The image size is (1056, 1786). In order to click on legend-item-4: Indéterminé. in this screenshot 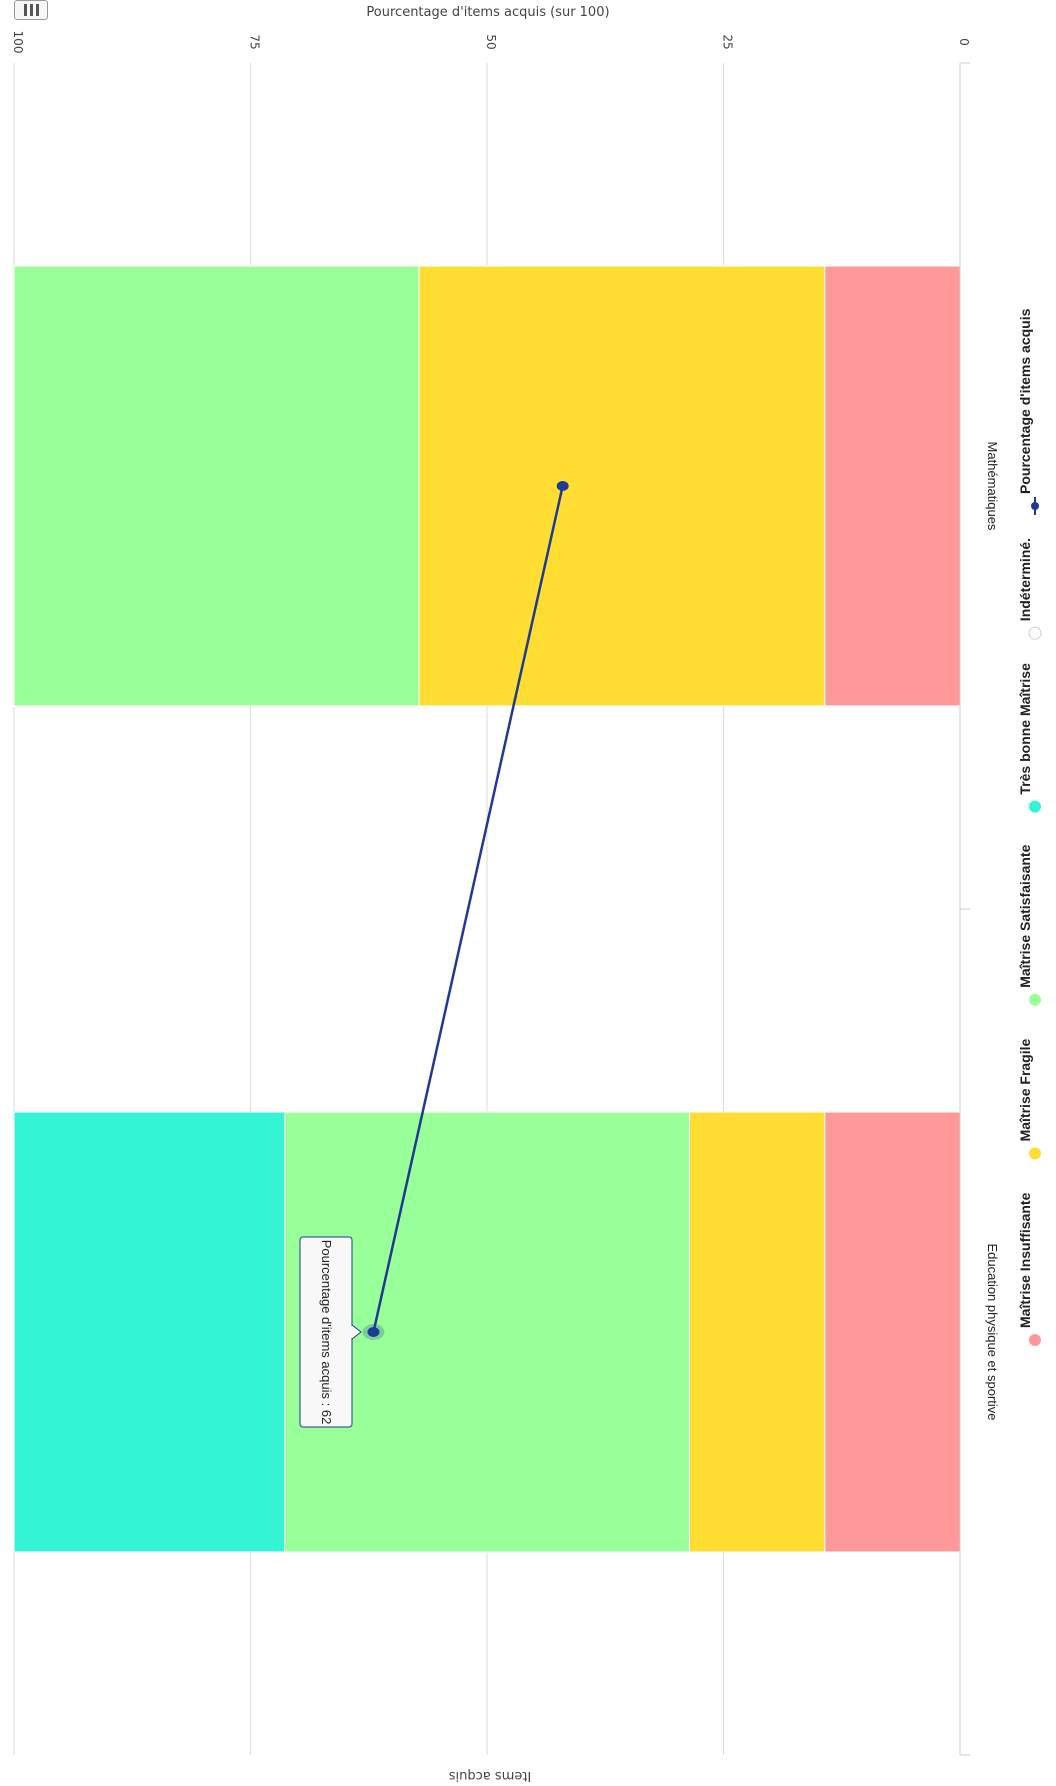, I will do `click(1029, 589)`.